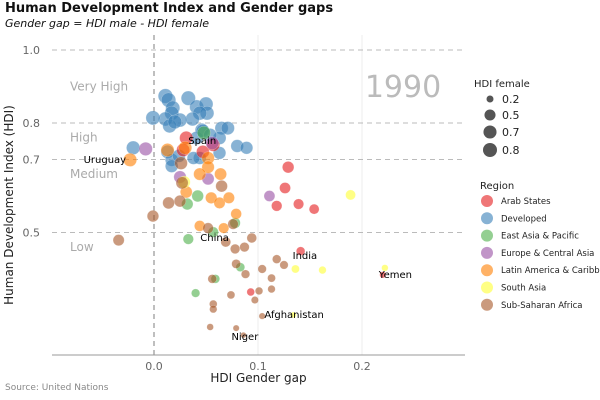  Describe the element at coordinates (550, 271) in the screenshot. I see `region-legend-label: Latin America & Caribbean` at that location.